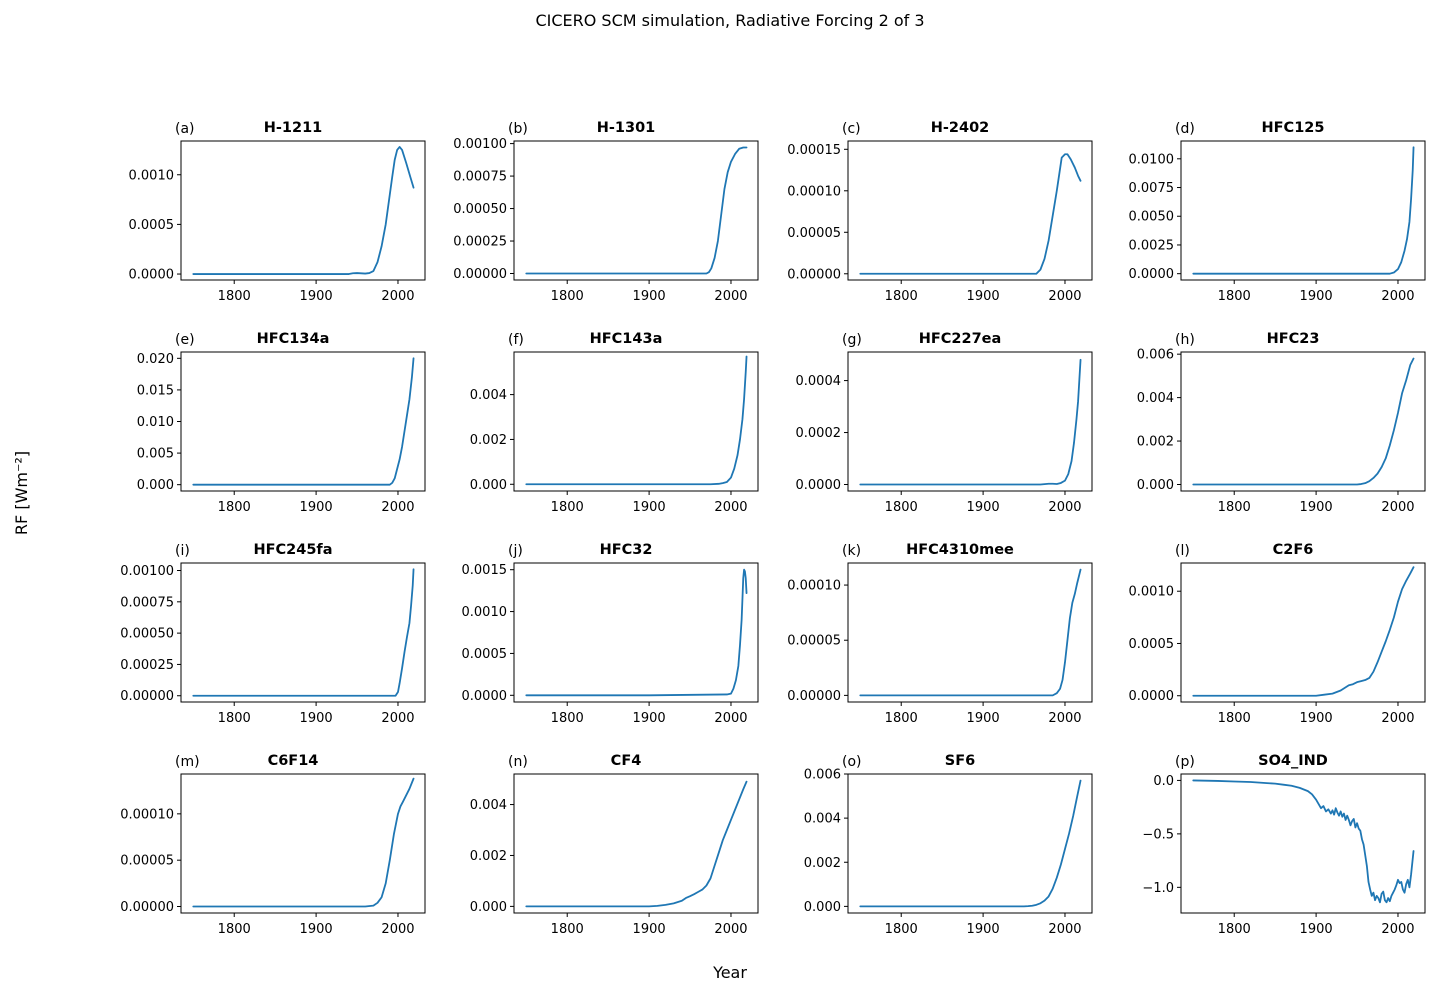  I want to click on axes-frame-c6f14, so click(303, 843).